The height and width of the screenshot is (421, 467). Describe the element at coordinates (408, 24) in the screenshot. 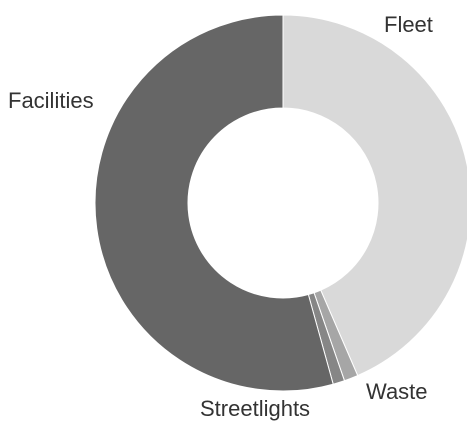

I see `slice-label-fleet: Fleet` at that location.